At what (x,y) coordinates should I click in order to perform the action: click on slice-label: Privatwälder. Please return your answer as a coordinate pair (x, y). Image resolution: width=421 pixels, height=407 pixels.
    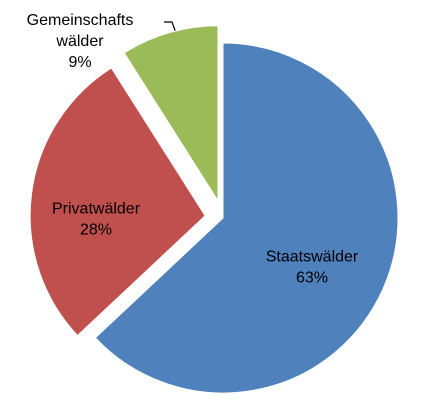
    Looking at the image, I should click on (96, 209).